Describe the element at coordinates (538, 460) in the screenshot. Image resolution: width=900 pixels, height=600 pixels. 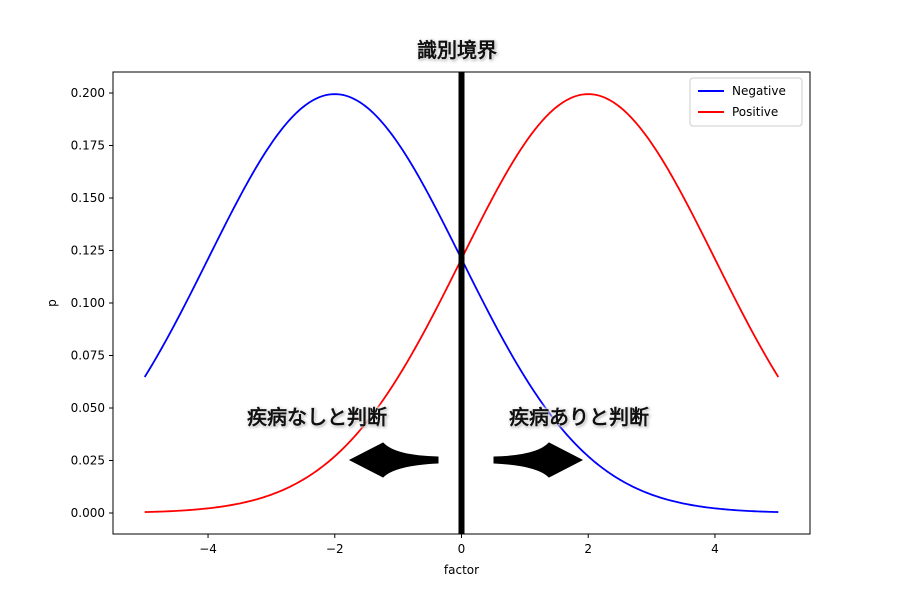
I see `arrow-right-icon` at that location.